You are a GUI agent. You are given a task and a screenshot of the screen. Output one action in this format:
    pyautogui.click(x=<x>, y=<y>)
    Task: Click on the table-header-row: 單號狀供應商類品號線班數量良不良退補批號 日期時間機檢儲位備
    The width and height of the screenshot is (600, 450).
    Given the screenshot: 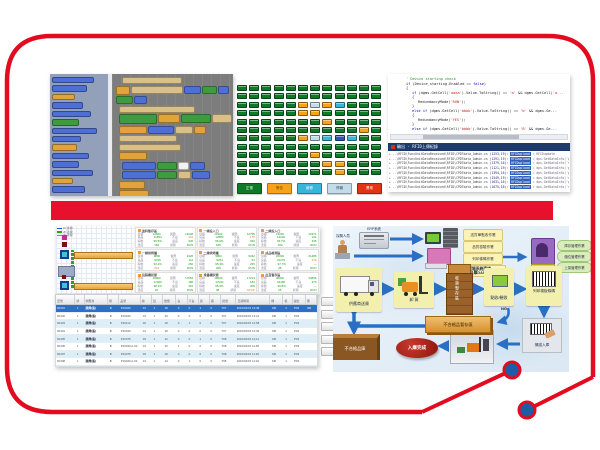 What is the action you would take?
    pyautogui.click(x=186, y=299)
    